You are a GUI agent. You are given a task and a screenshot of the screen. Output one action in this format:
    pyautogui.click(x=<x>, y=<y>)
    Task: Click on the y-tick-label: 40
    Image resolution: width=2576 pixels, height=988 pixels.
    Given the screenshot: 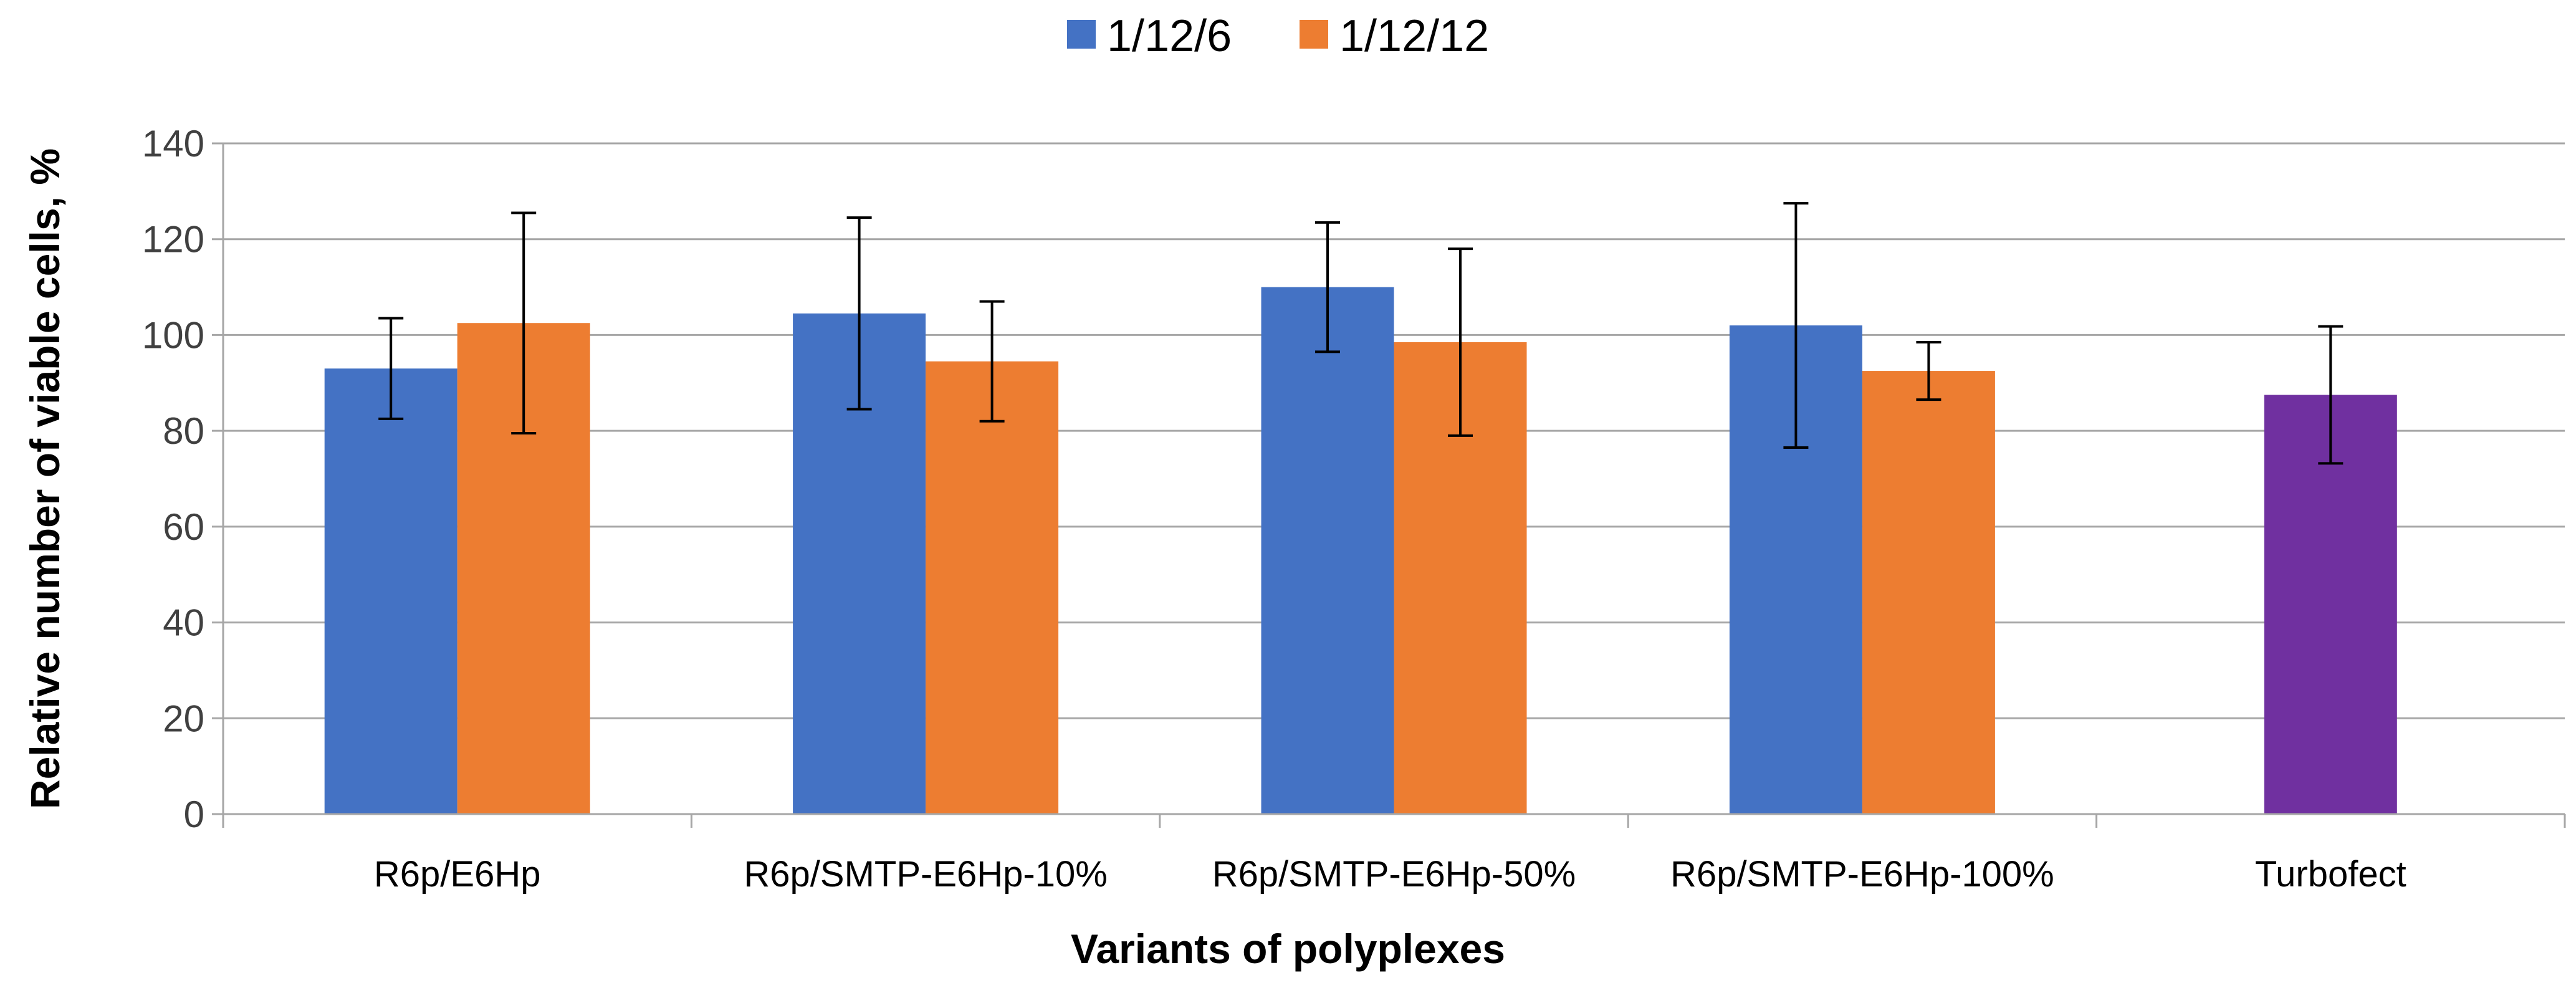 What is the action you would take?
    pyautogui.click(x=184, y=623)
    